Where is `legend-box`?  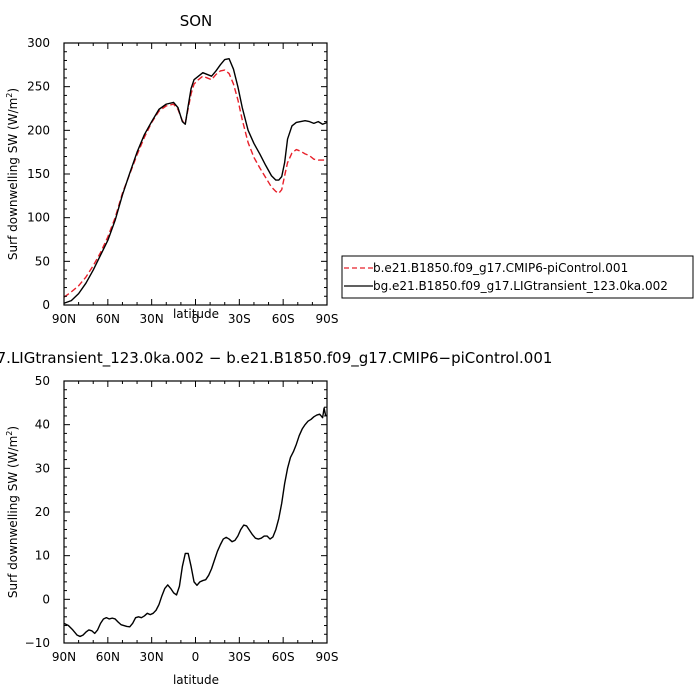 legend-box is located at coordinates (517, 277).